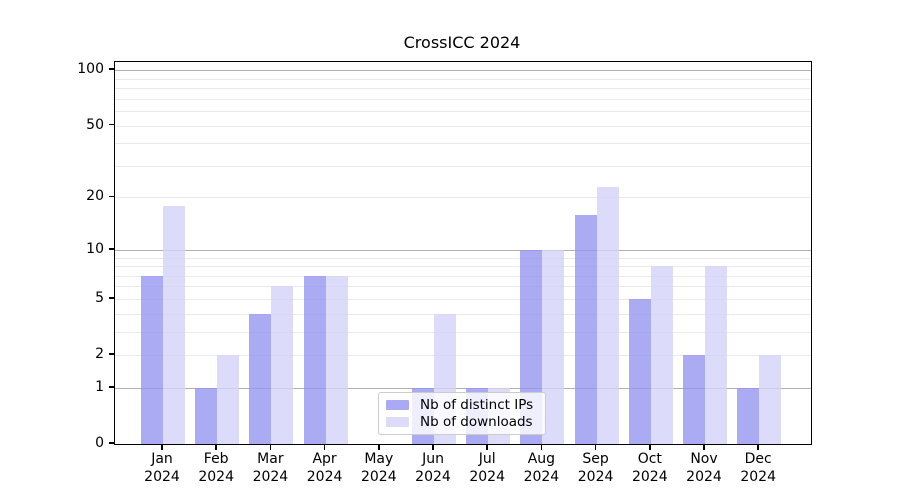  Describe the element at coordinates (476, 422) in the screenshot. I see `legend-label-downloads: Nb of downloads` at that location.